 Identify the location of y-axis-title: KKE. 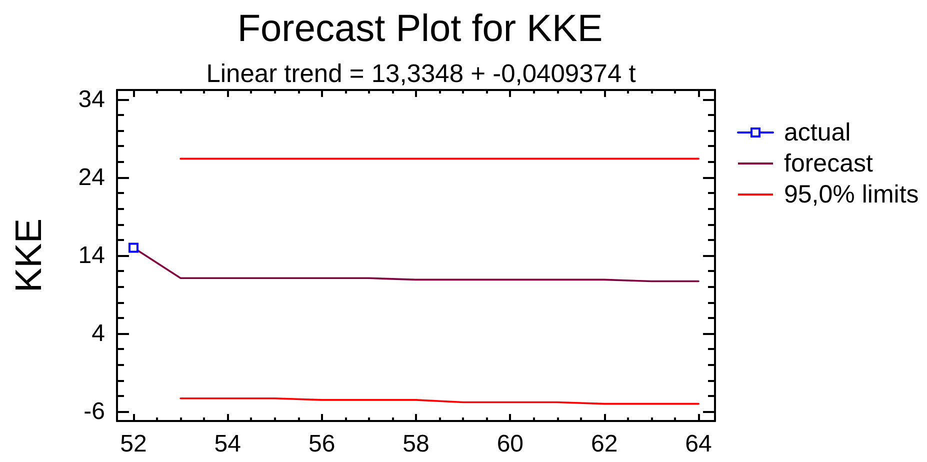
(28, 255).